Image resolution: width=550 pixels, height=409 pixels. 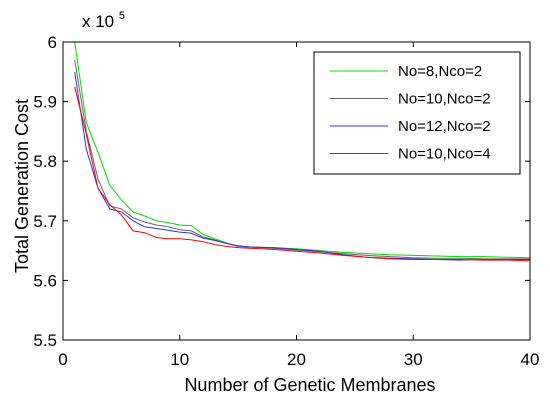 I want to click on y-tick-label: 5.9, so click(x=45, y=102).